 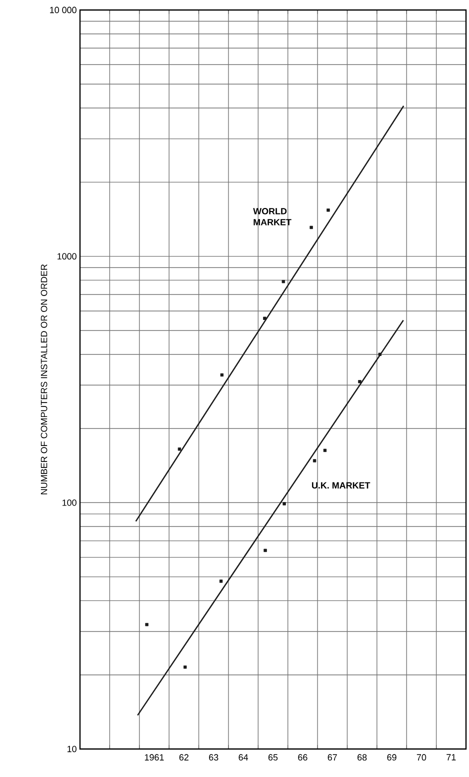 I want to click on x-tick-label: 67, so click(x=332, y=757).